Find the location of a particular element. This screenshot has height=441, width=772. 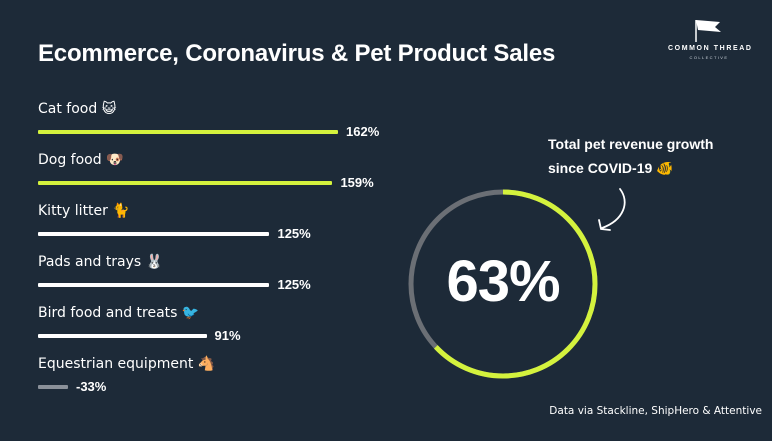

growth-annotation-line-2: since COVID-19 🐠 is located at coordinates (611, 168).